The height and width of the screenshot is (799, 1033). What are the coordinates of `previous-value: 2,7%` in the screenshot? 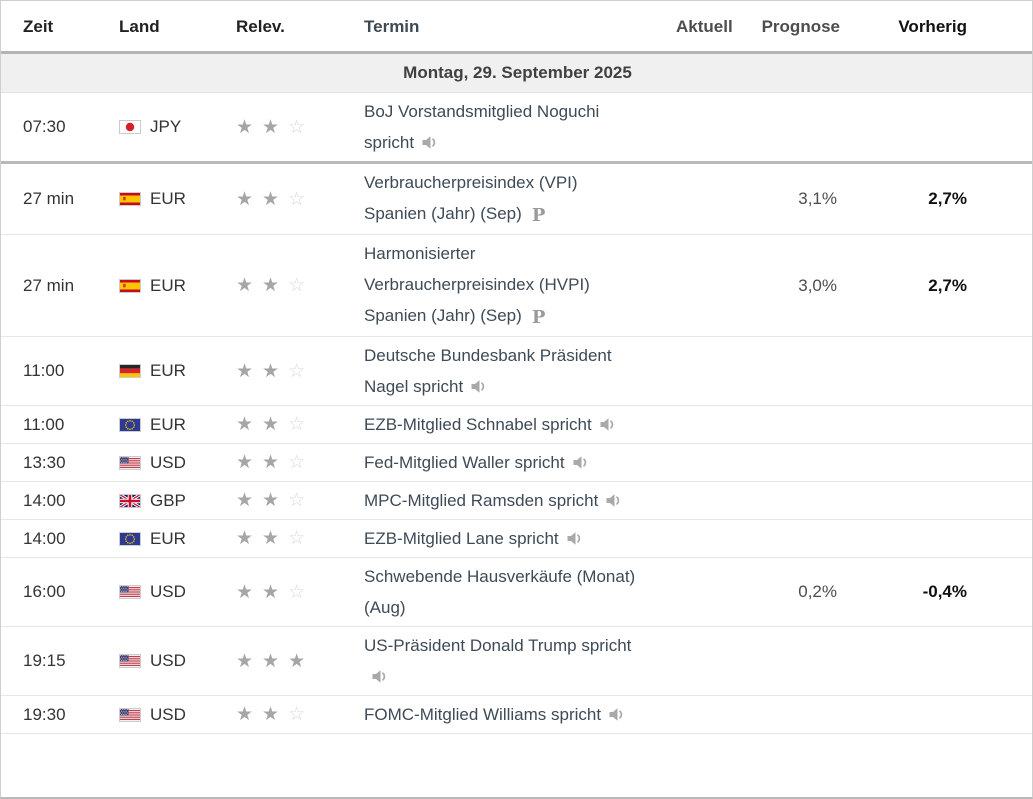 It's located at (907, 198).